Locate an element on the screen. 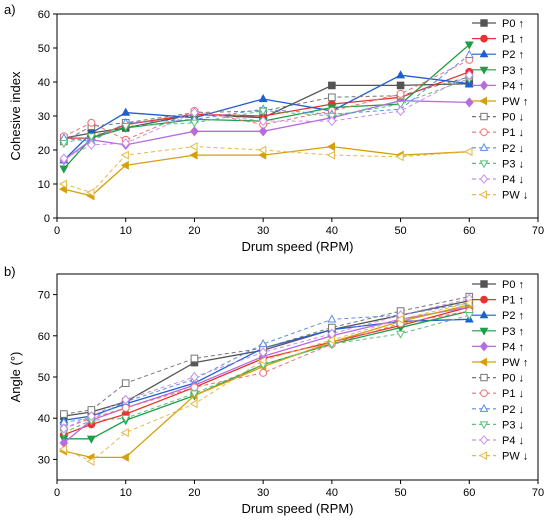  panel-label: b) is located at coordinates (10, 271).